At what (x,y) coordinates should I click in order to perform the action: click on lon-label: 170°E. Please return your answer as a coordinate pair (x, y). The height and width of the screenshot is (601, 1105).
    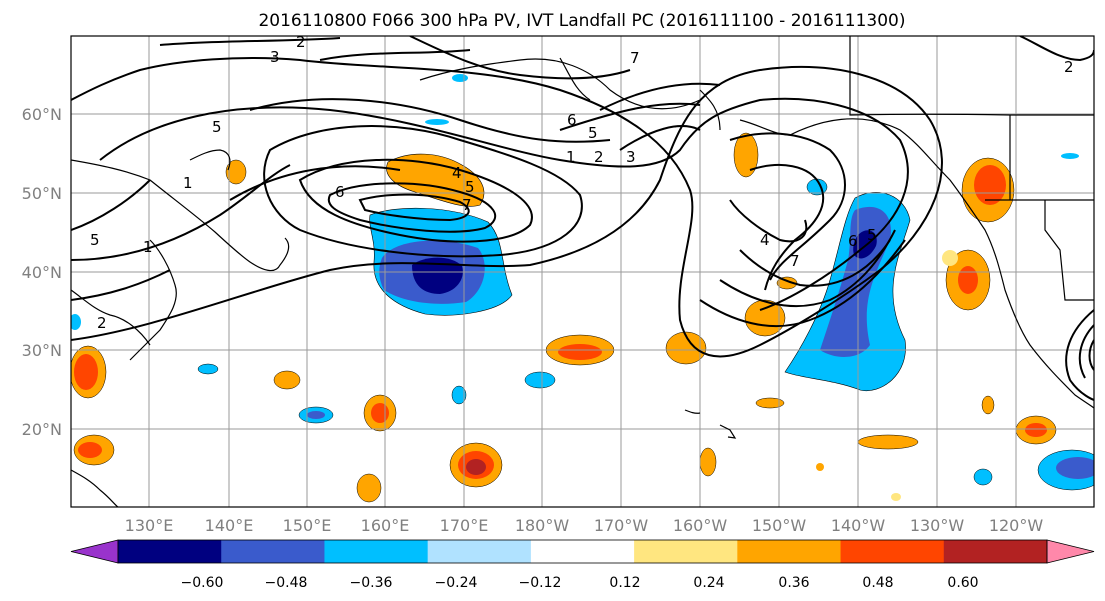
    Looking at the image, I should click on (464, 525).